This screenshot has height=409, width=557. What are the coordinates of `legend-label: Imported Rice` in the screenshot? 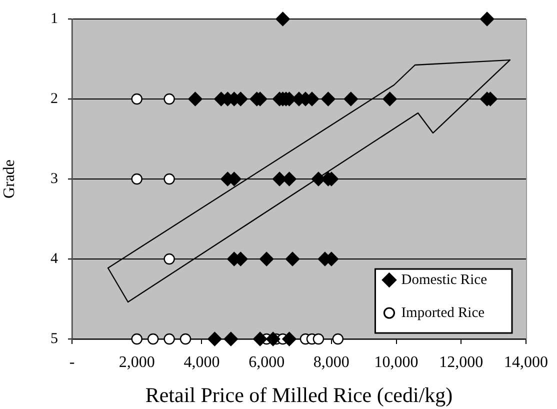 It's located at (443, 312).